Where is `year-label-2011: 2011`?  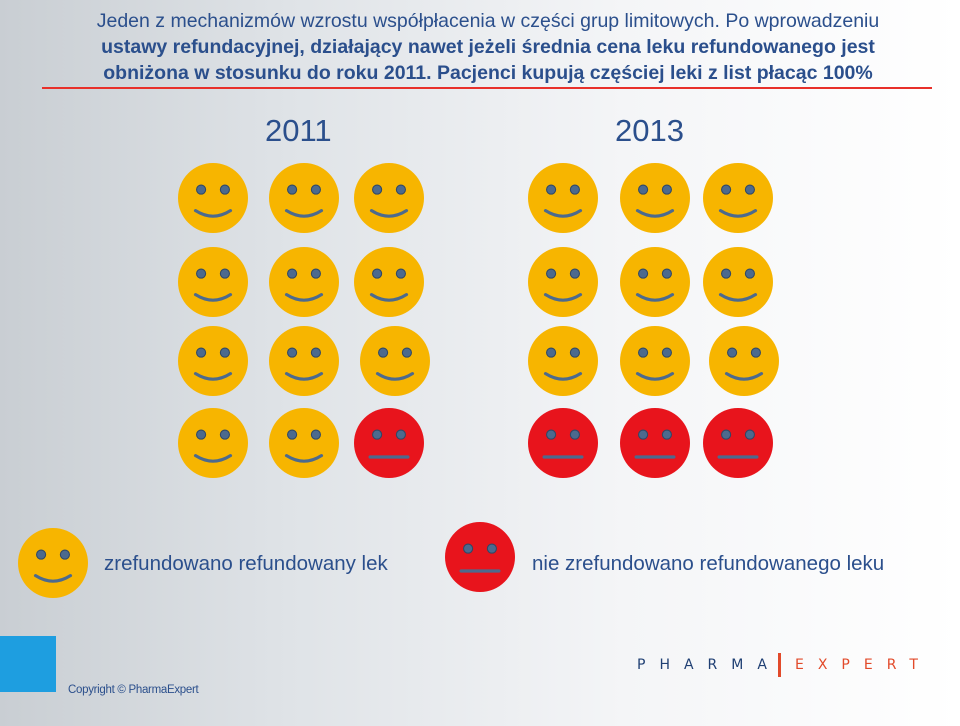 year-label-2011: 2011 is located at coordinates (298, 130).